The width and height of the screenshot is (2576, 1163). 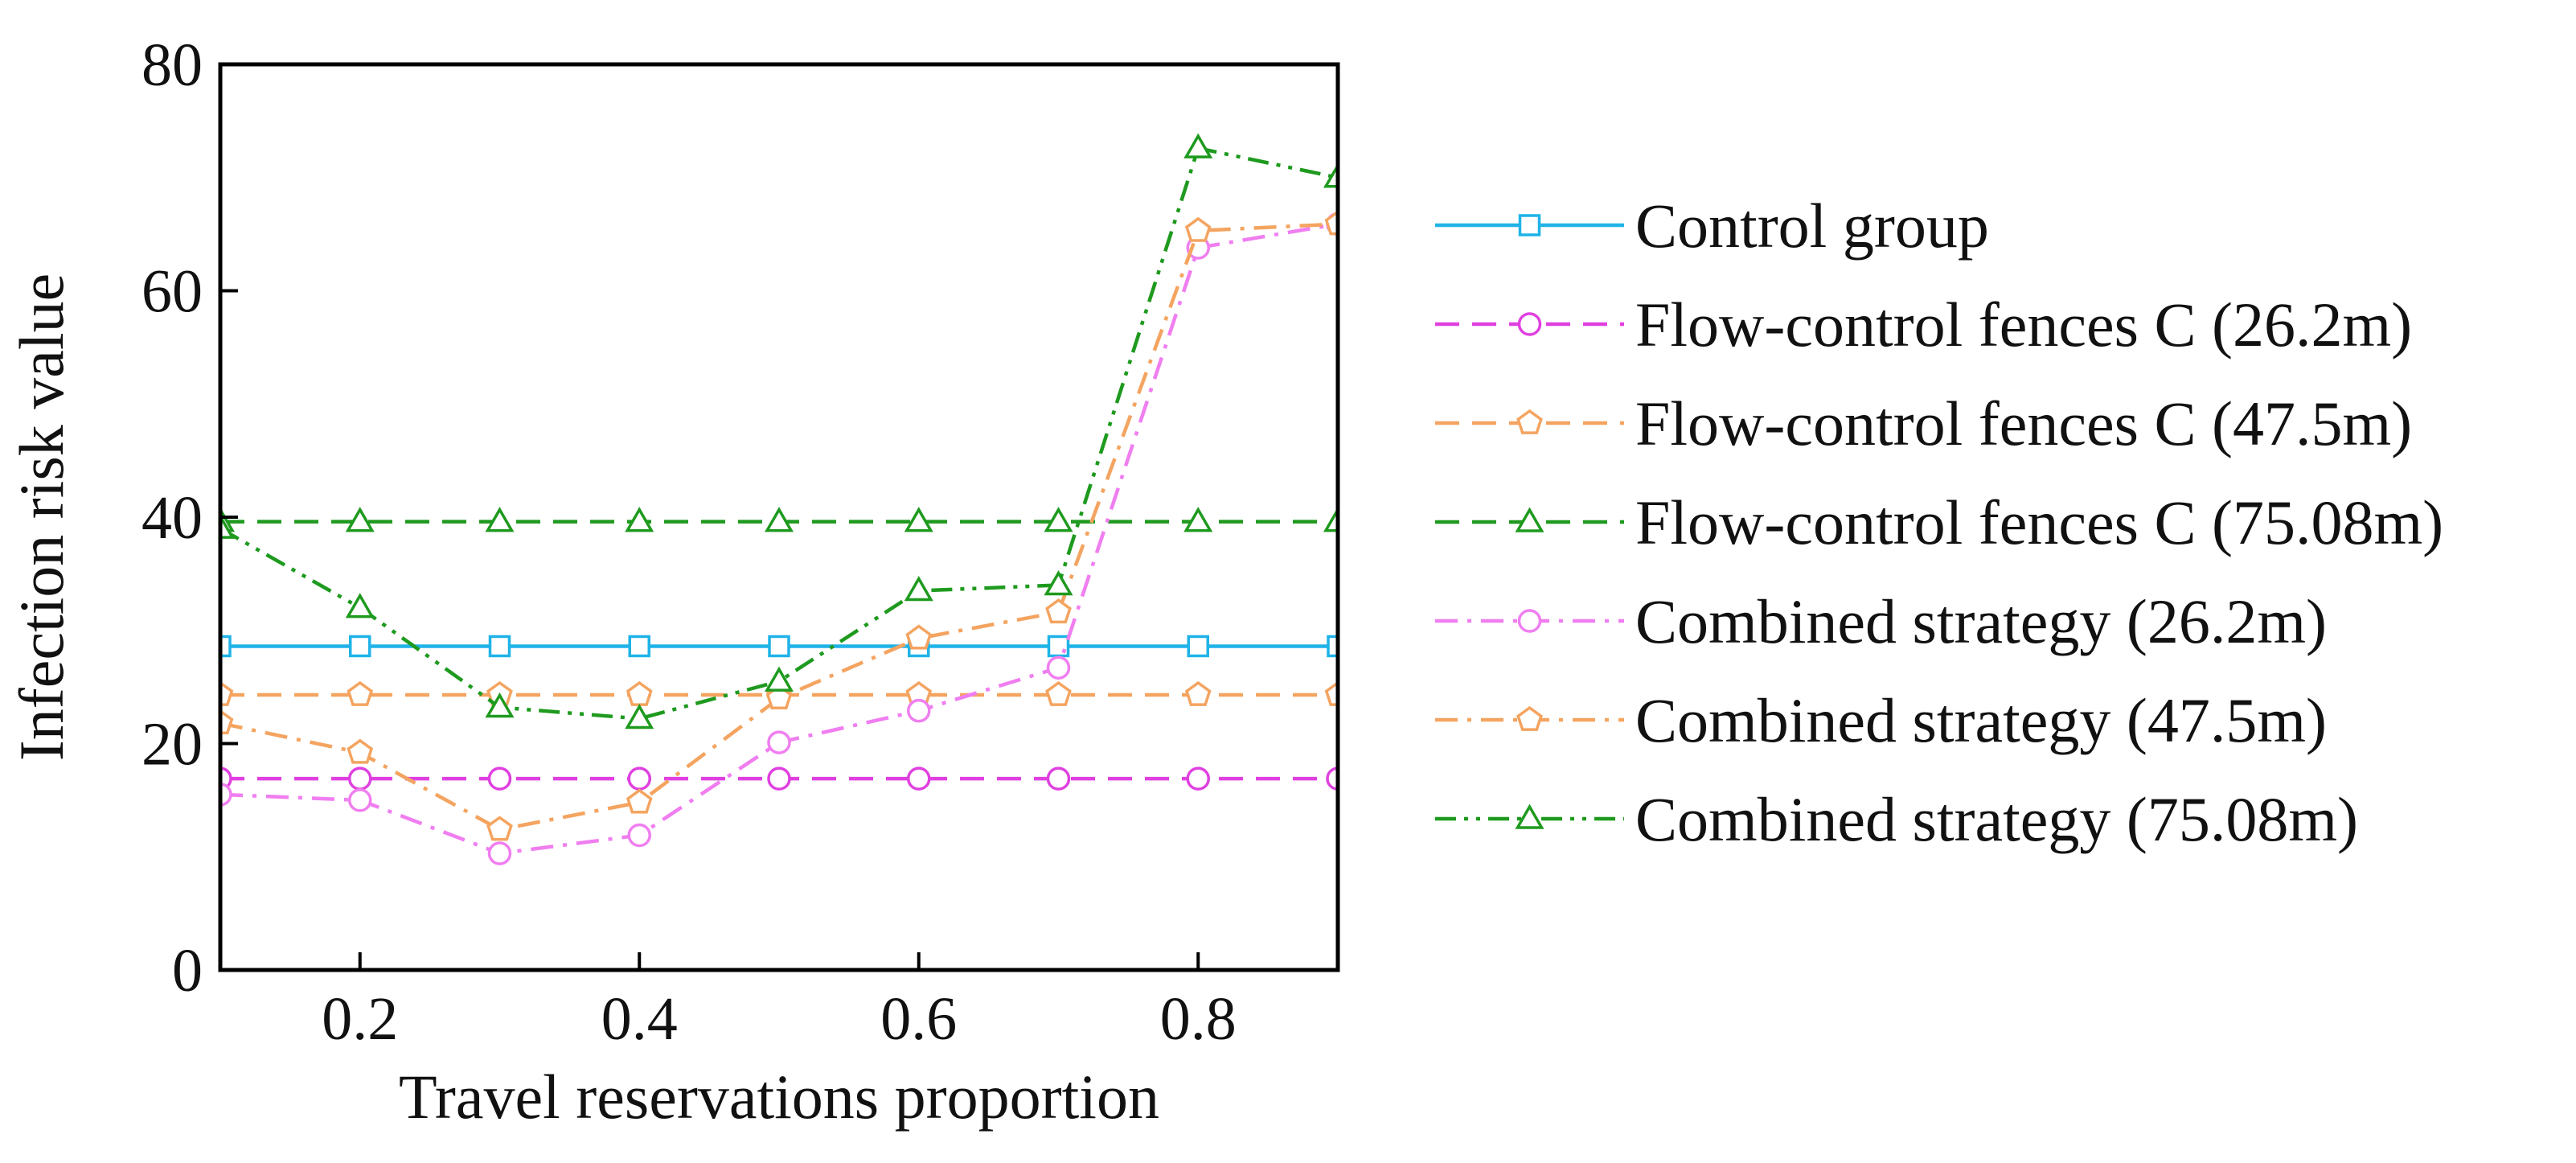 What do you see at coordinates (1812, 226) in the screenshot?
I see `legend-label: Control group` at bounding box center [1812, 226].